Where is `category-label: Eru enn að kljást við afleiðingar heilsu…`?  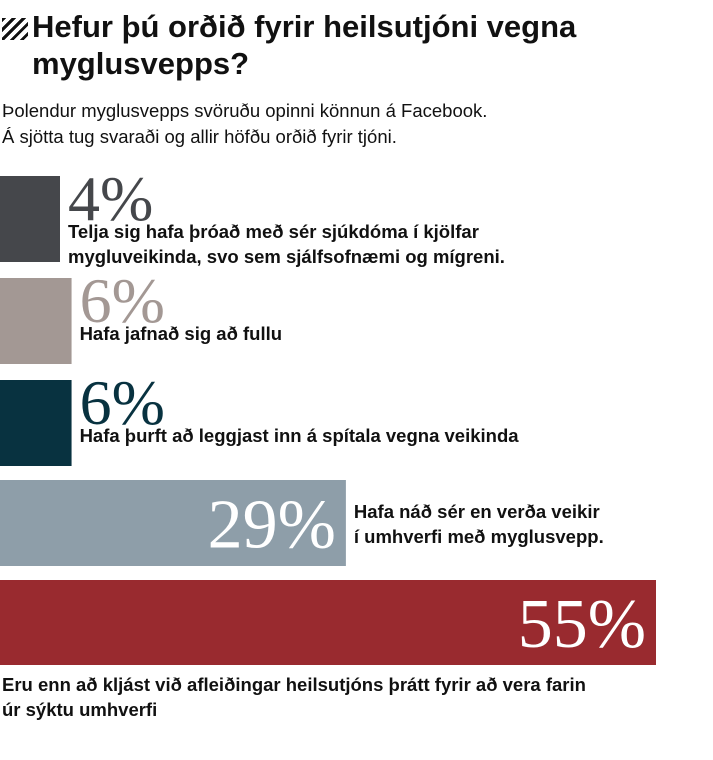 category-label: Eru enn að kljást við afleiðingar heilsu… is located at coordinates (294, 684).